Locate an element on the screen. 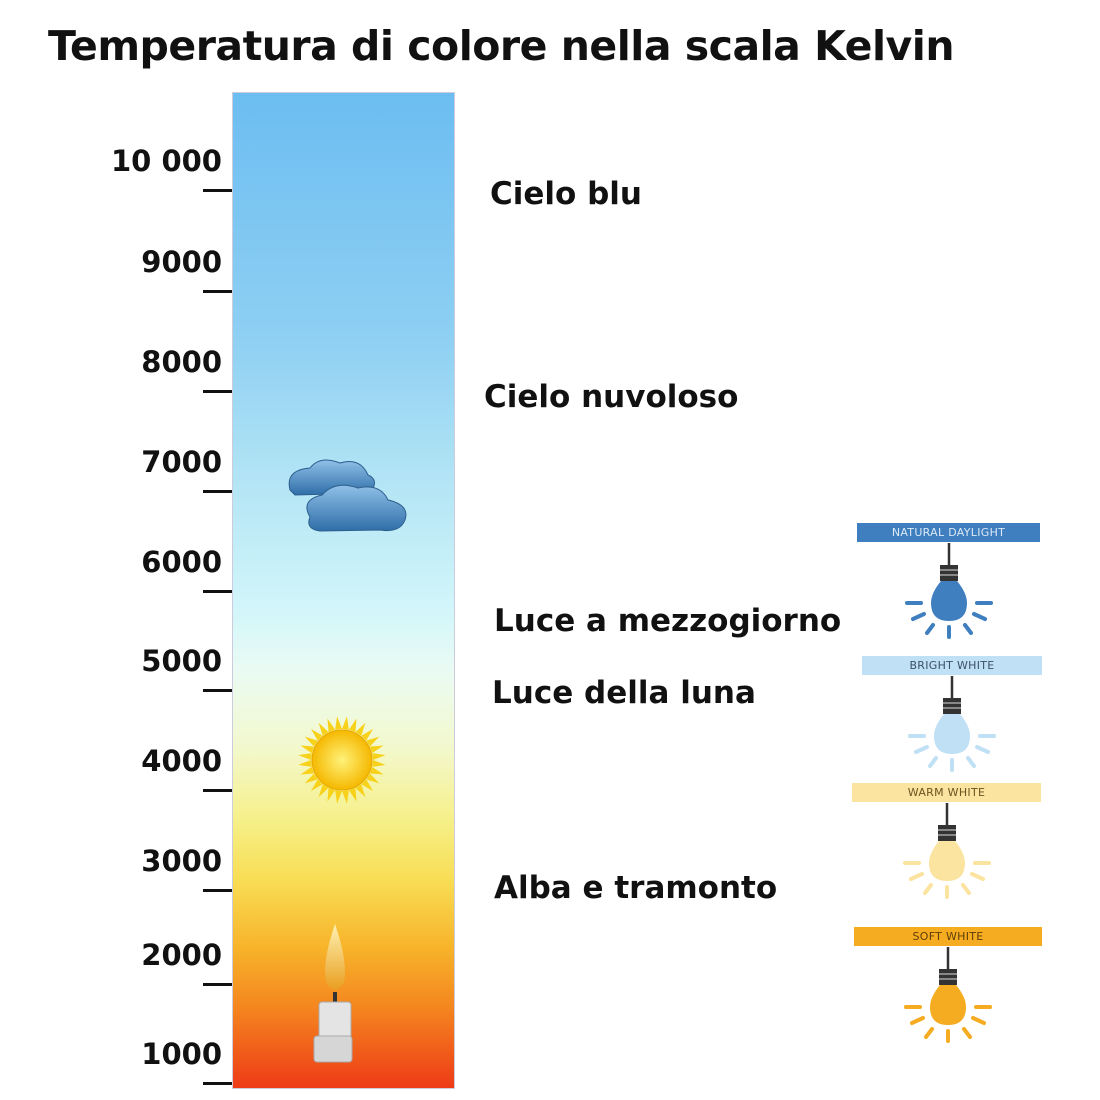  candle-icon is located at coordinates (333, 993).